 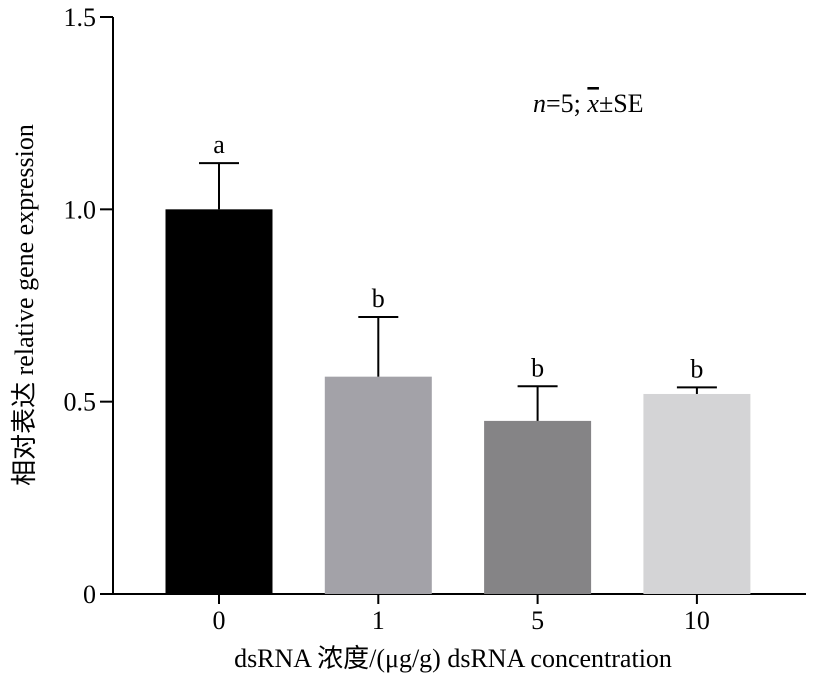 I want to click on y-tick-label: 0, so click(x=89, y=594).